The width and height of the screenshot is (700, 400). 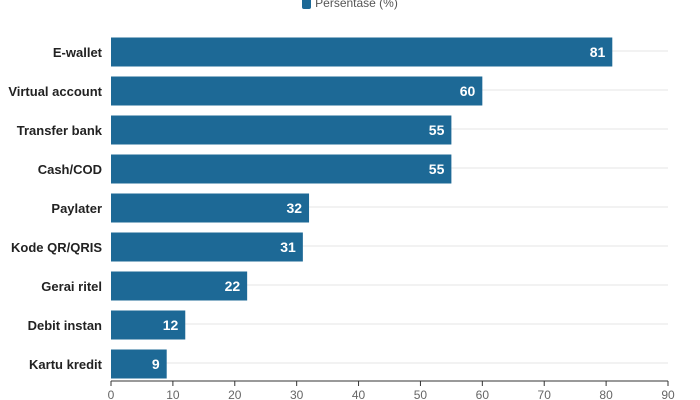 What do you see at coordinates (288, 247) in the screenshot?
I see `value-label: 31` at bounding box center [288, 247].